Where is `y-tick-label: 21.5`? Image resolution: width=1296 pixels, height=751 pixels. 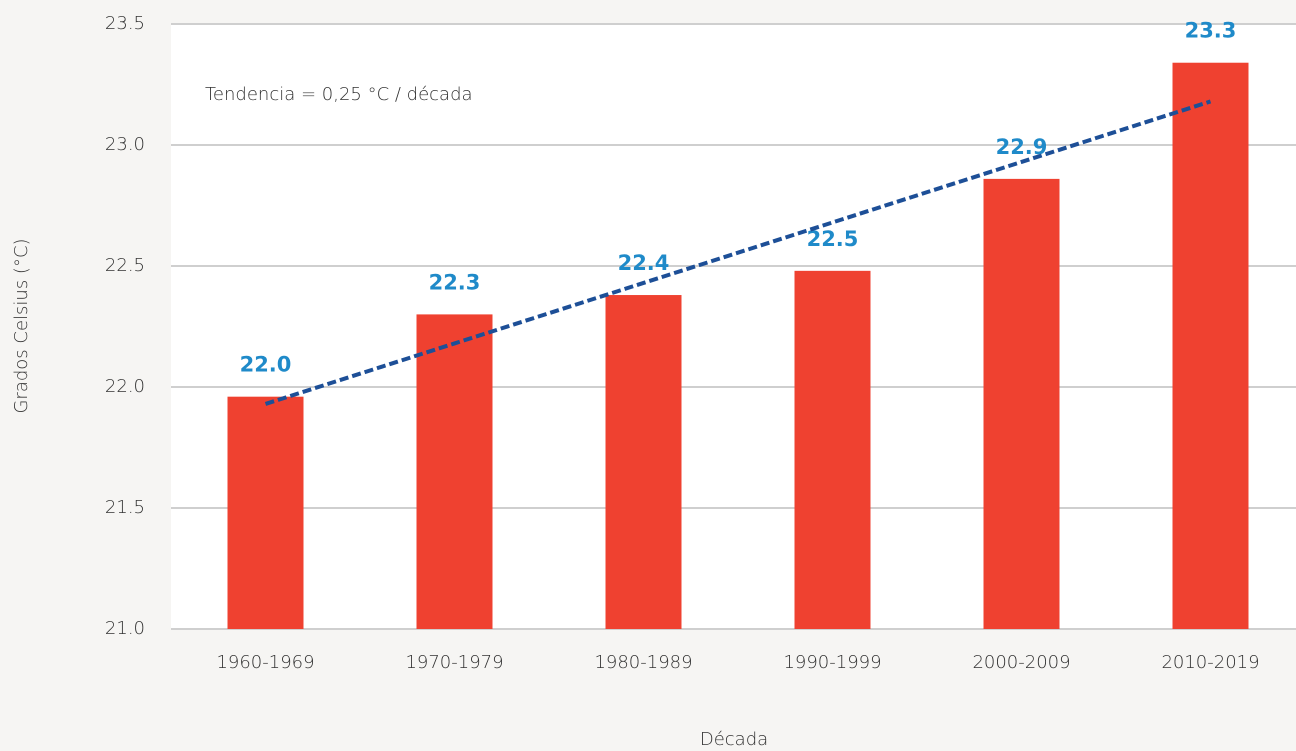
y-tick-label: 21.5 is located at coordinates (125, 507).